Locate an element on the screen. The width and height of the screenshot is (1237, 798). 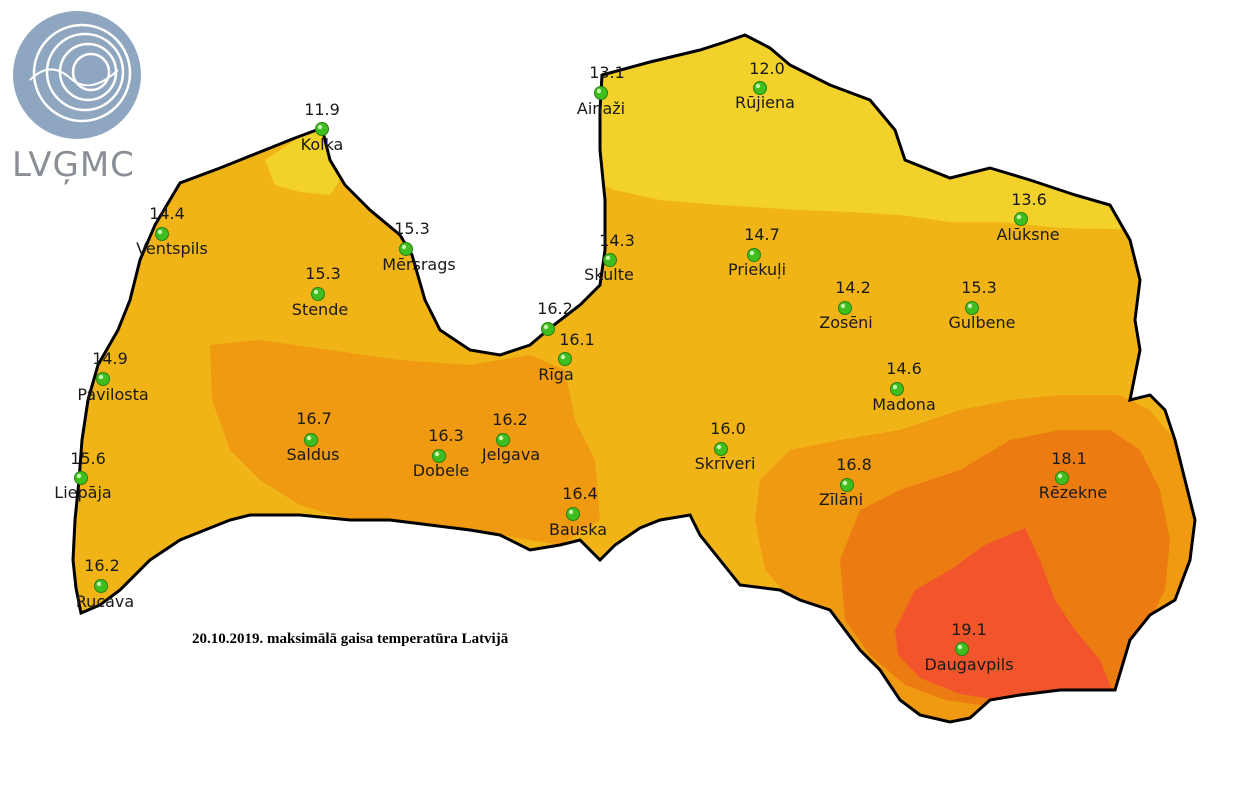
station-kolka: 11.9 Kolka is located at coordinates (322, 127).